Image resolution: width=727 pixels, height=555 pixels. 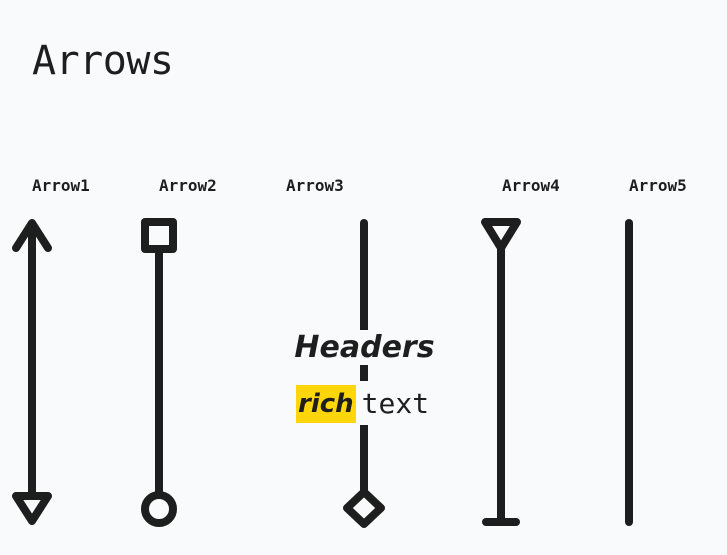 I want to click on arrow1-end-triangle-icon, so click(x=32, y=508).